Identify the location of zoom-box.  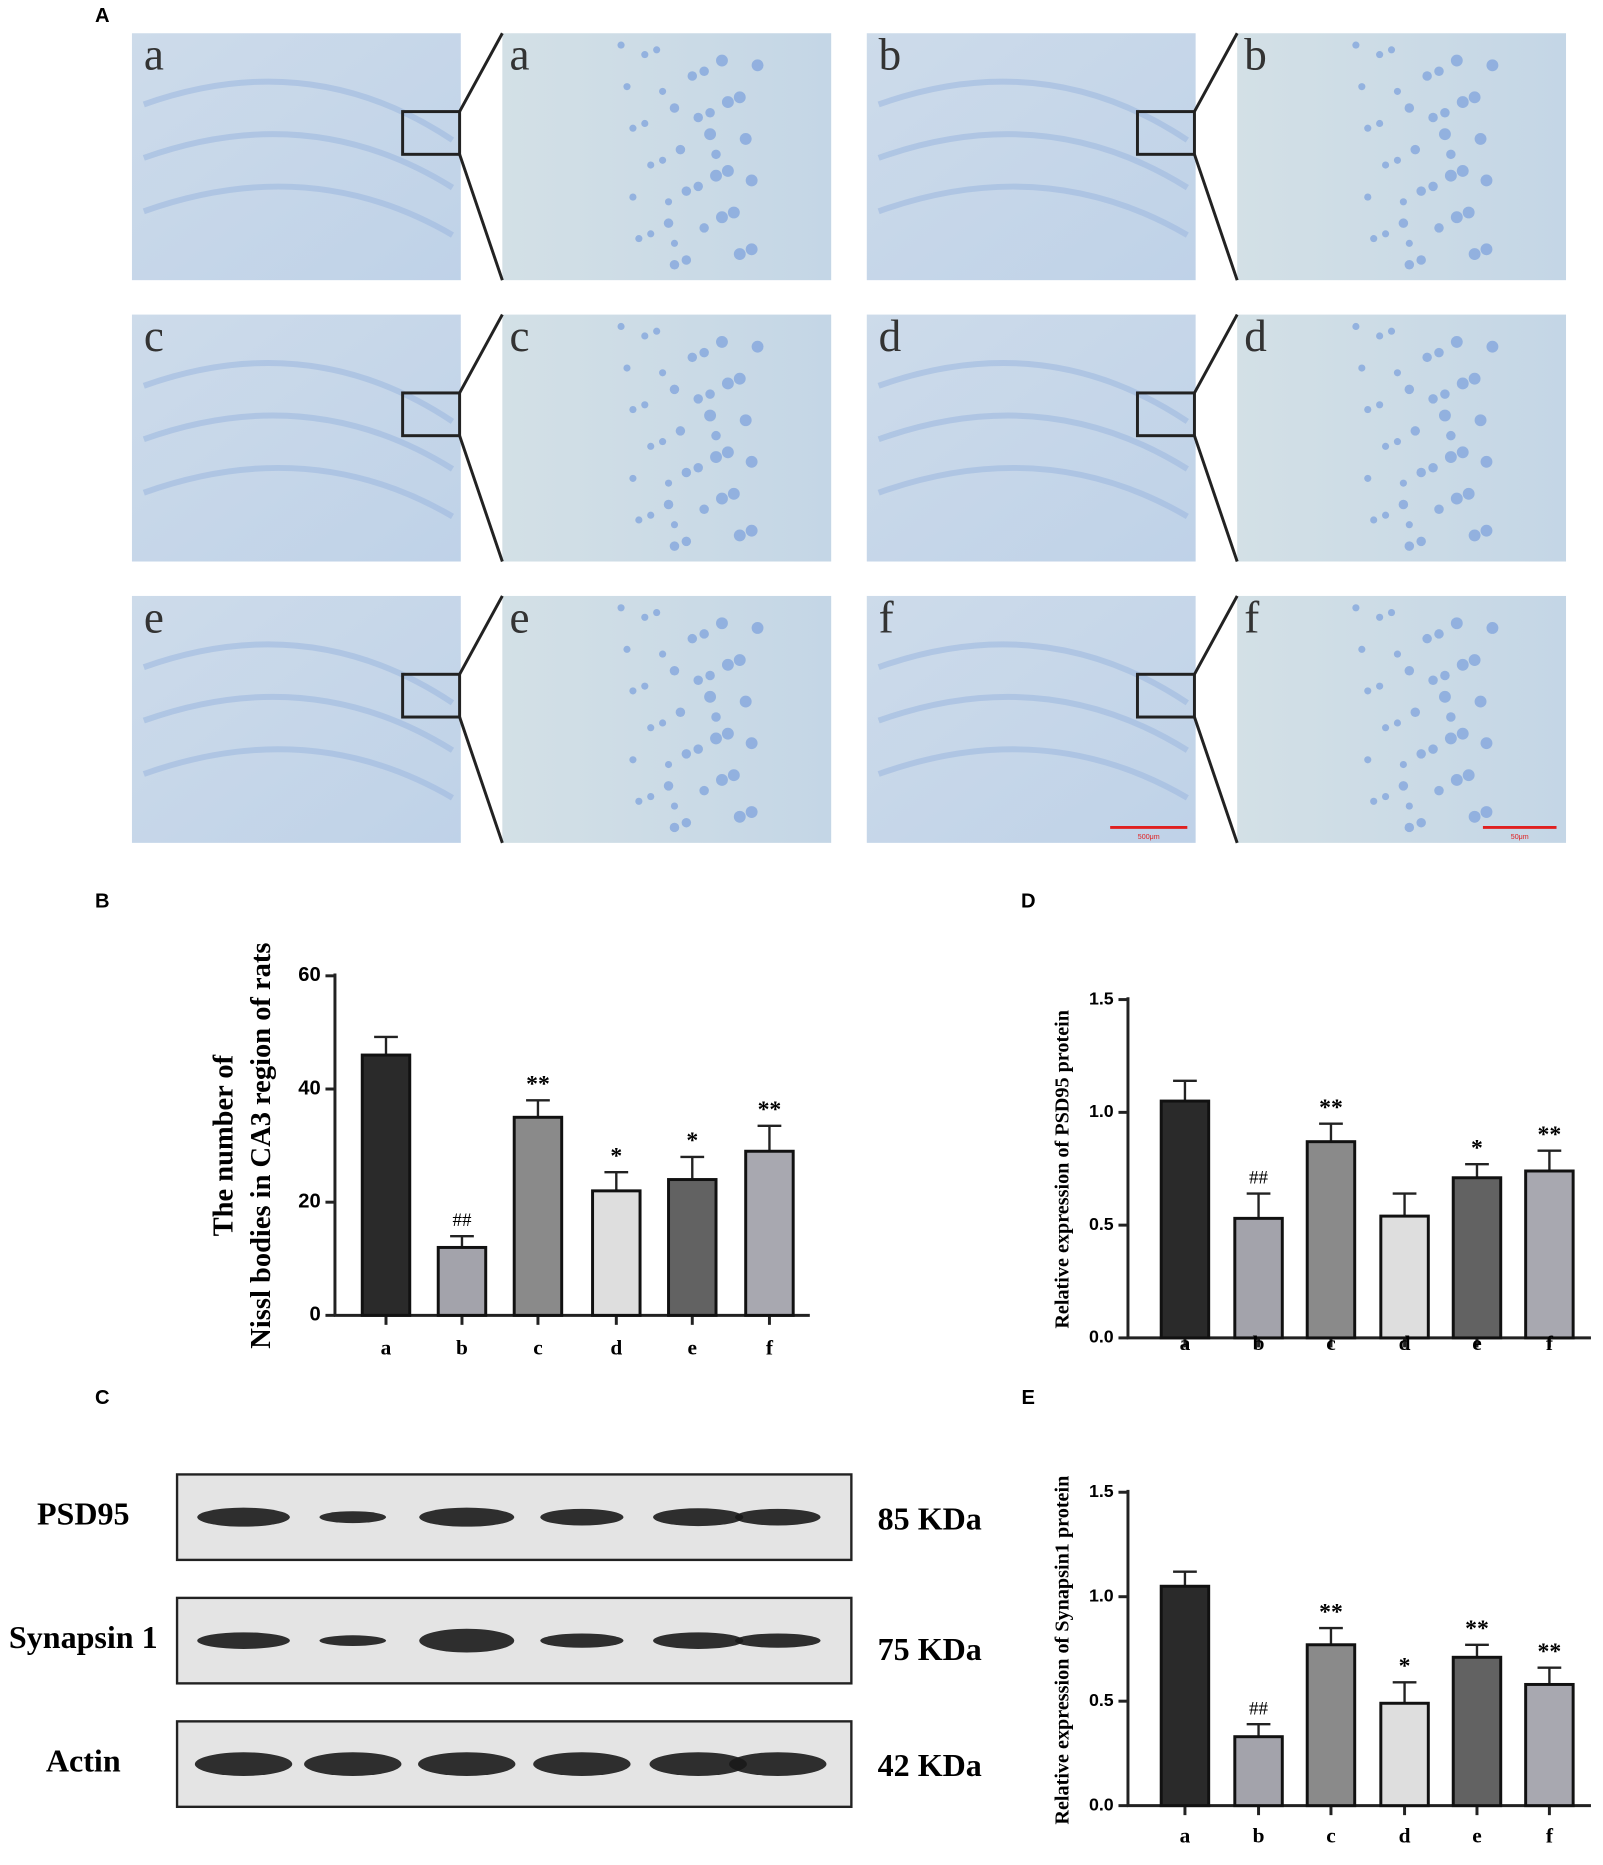
(431, 133).